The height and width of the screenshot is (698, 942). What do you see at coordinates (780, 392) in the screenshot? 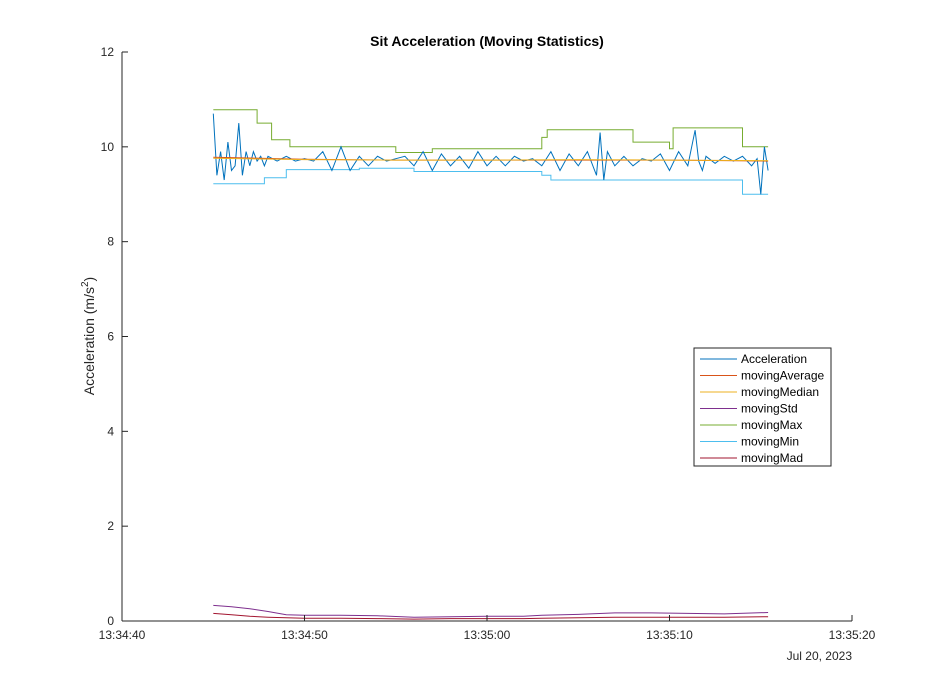
I see `legend-label-movingMedian: movingMedian` at bounding box center [780, 392].